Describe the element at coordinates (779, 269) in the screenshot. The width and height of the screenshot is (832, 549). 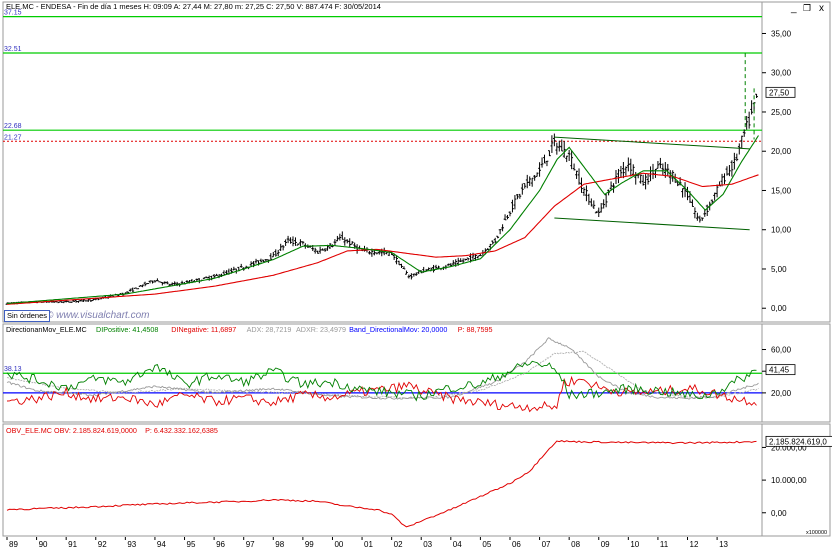
I see `price-axis-tick-label: 5,00` at that location.